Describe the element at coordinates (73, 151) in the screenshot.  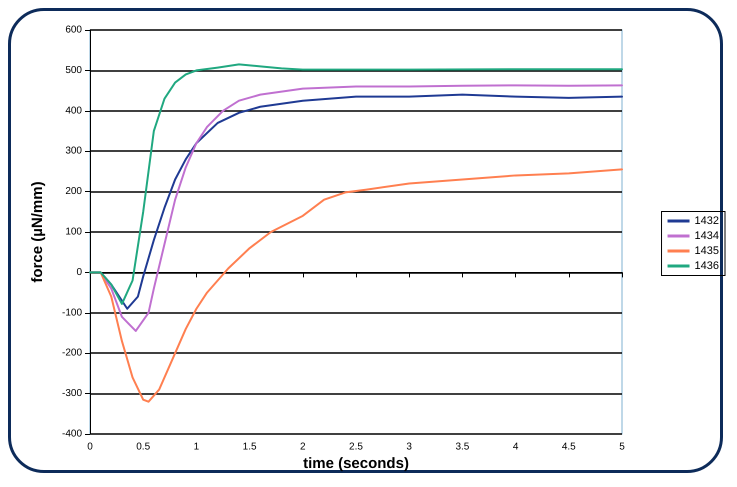
I see `y-tick-label: 300` at that location.